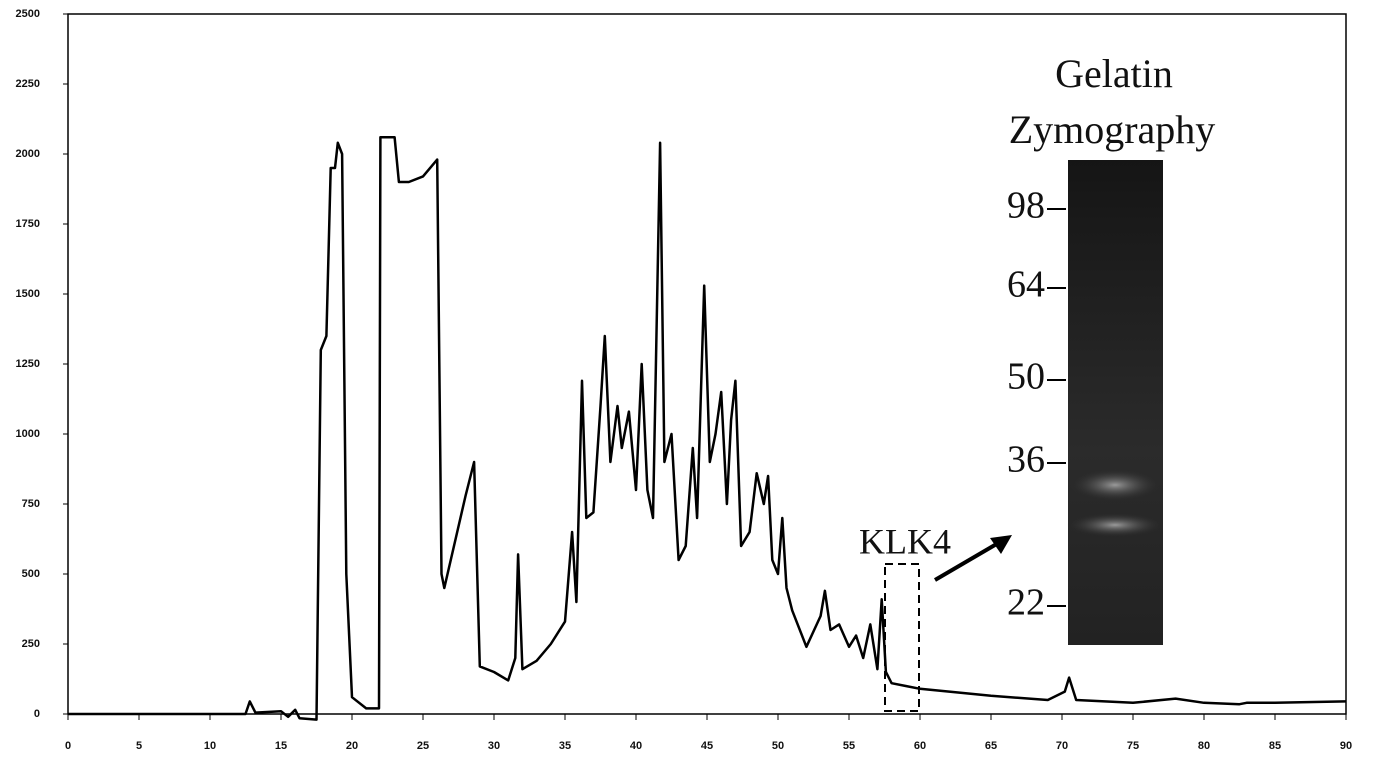 Image resolution: width=1374 pixels, height=765 pixels. What do you see at coordinates (28, 84) in the screenshot?
I see `y-tick-label: 2250` at bounding box center [28, 84].